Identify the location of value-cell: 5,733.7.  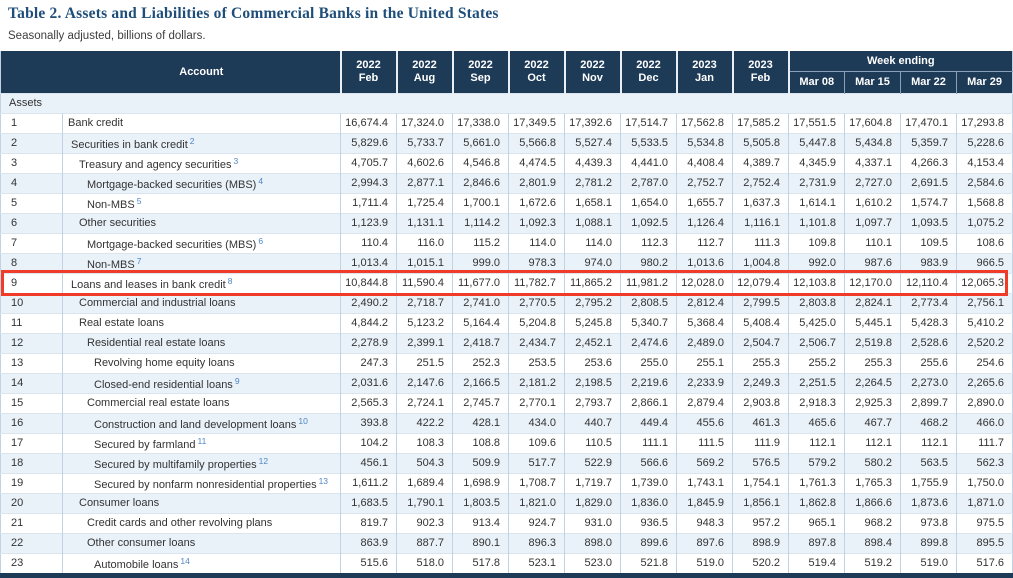
(424, 142).